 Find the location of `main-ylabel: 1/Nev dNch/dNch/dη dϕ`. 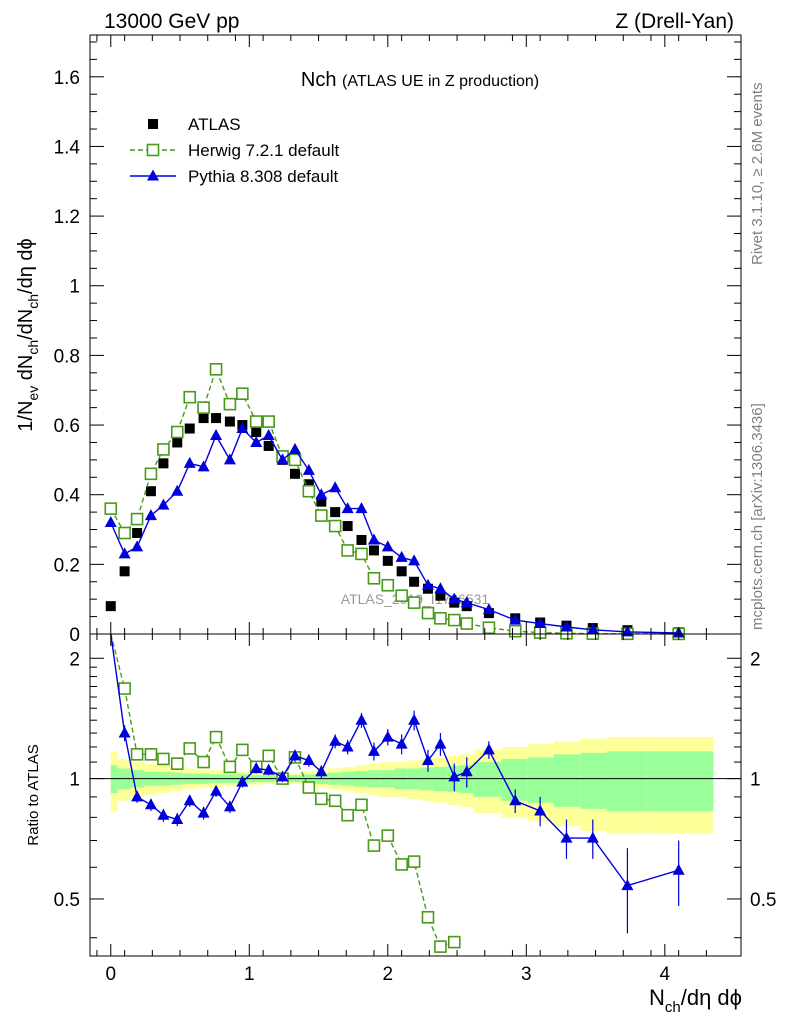

main-ylabel: 1/Nev dNch/dNch/dη dϕ is located at coordinates (28, 334).